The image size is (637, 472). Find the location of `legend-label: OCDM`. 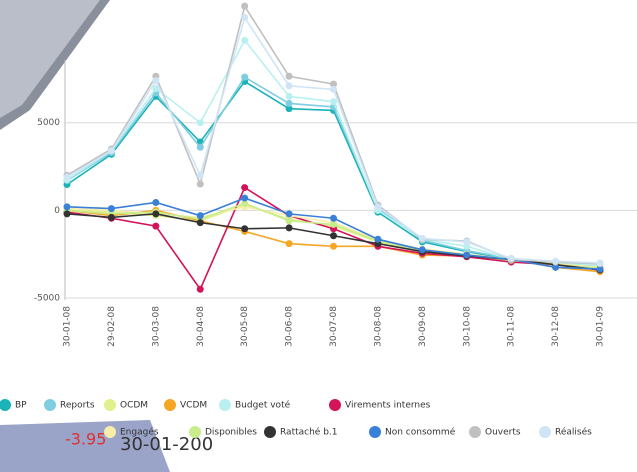

legend-label: OCDM is located at coordinates (134, 406).